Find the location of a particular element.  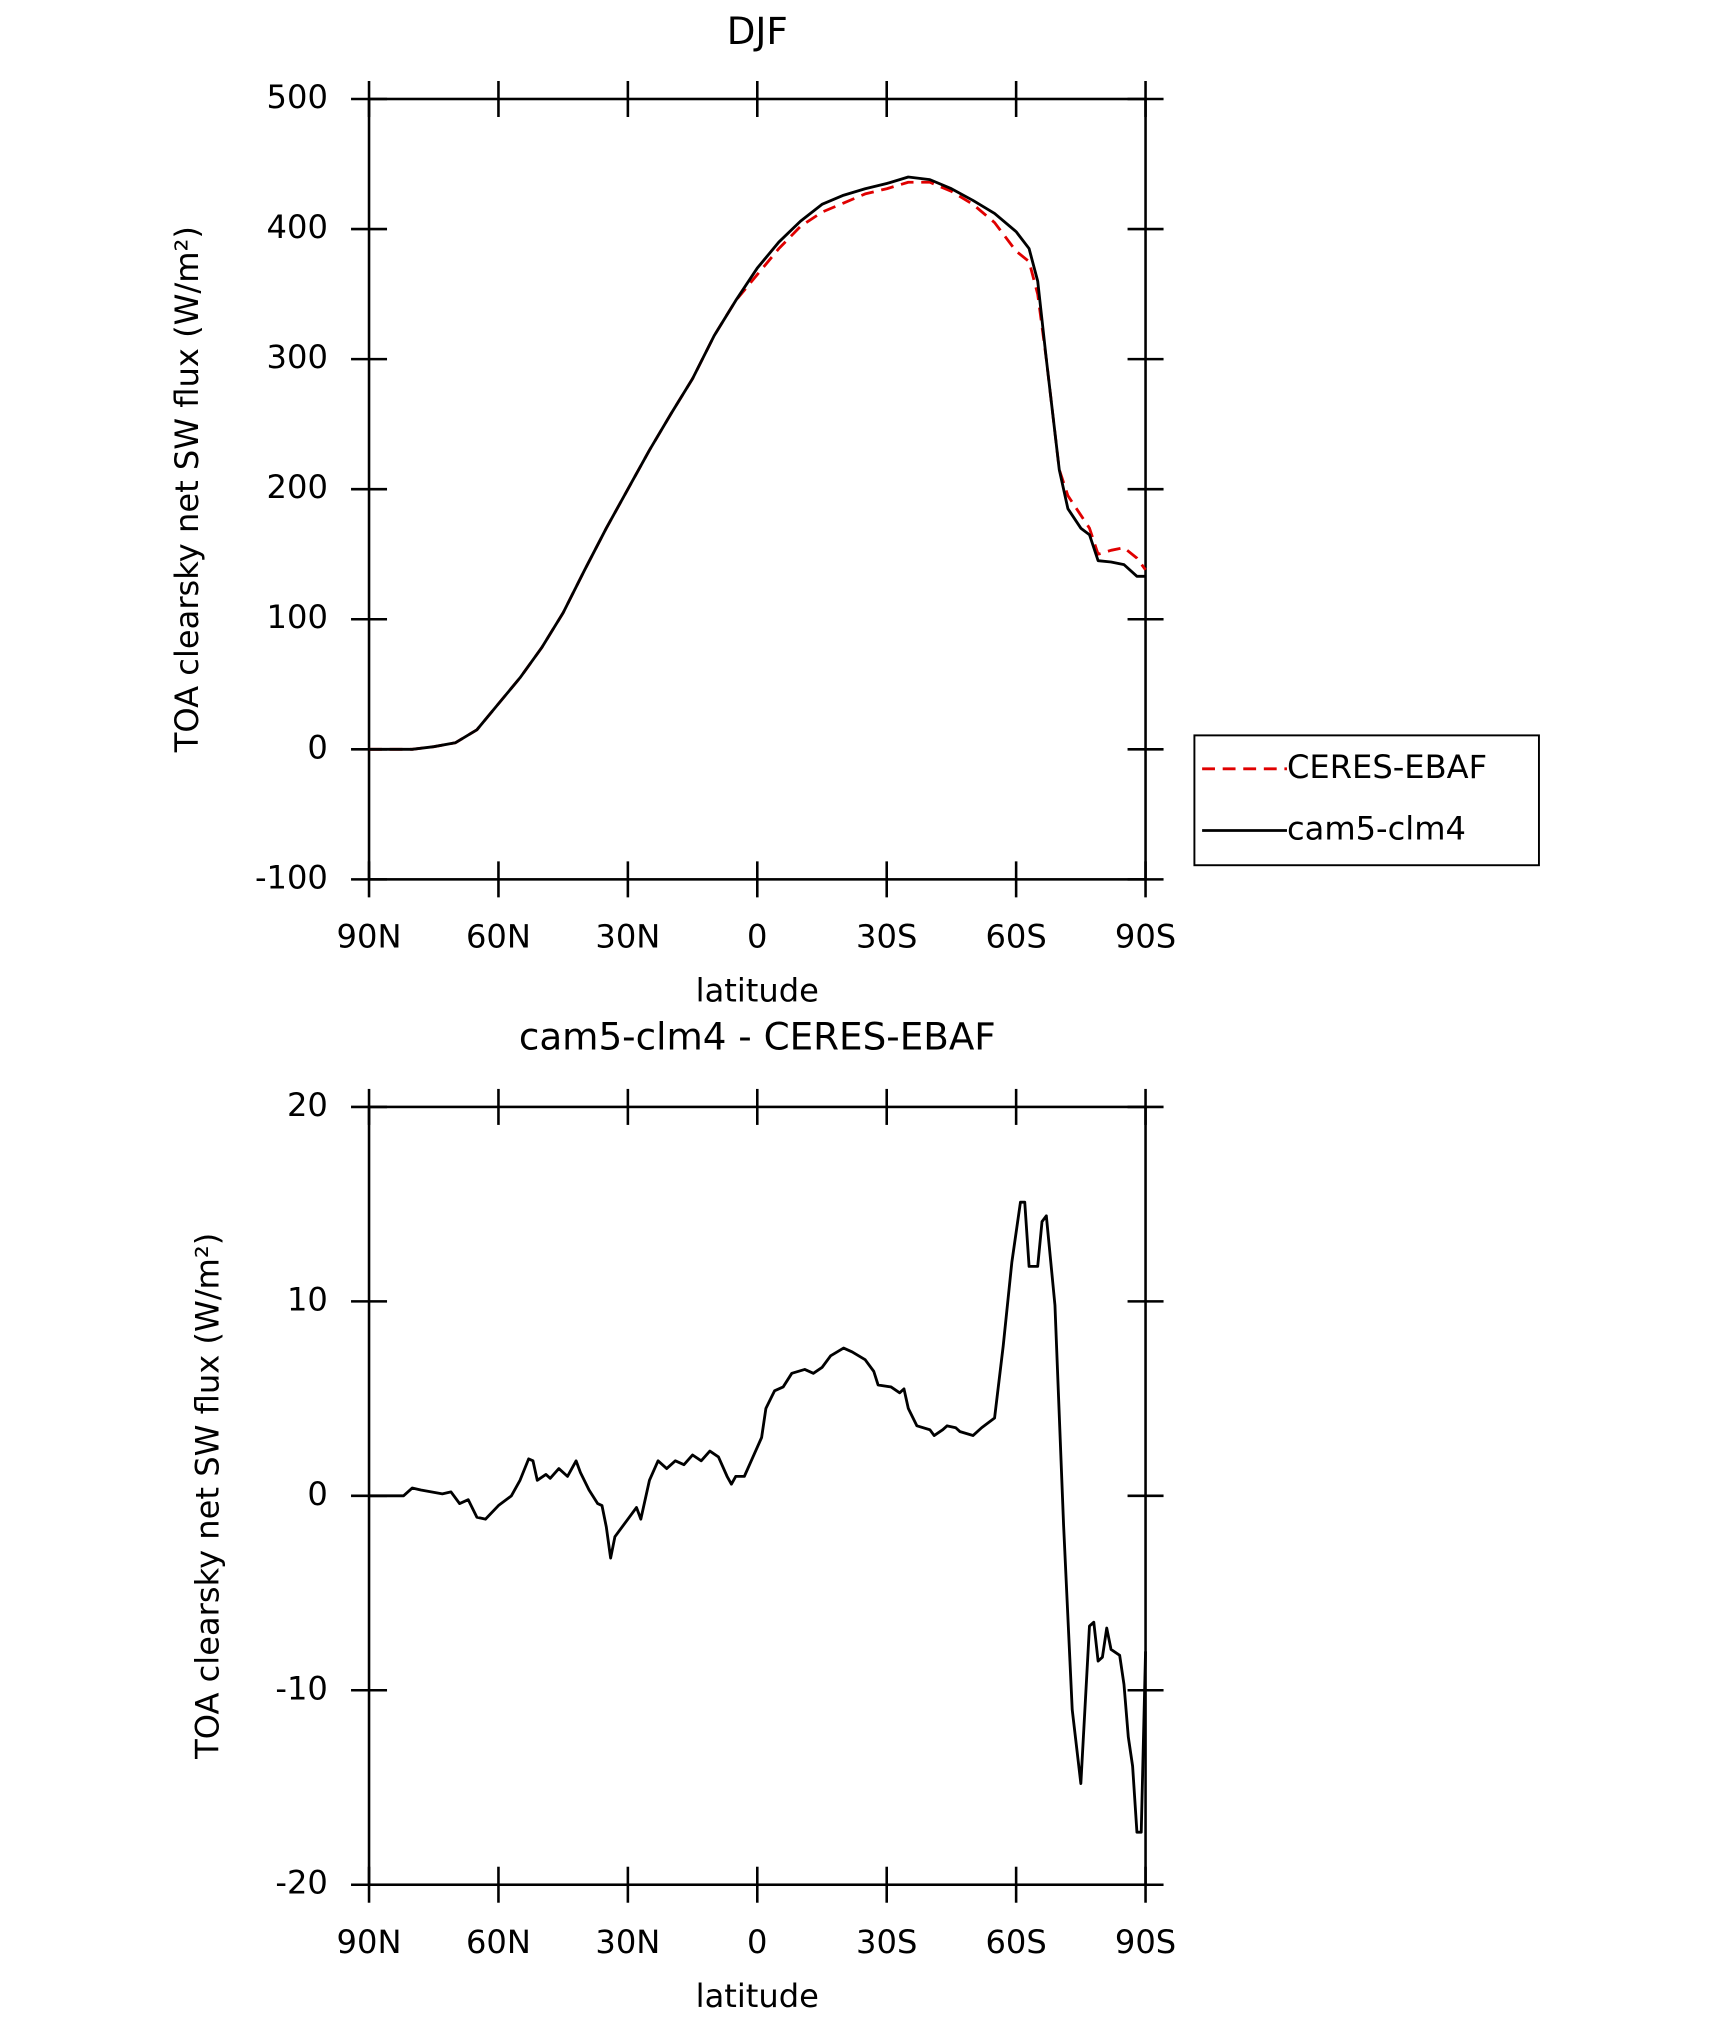

y-tick-label: 10 is located at coordinates (307, 1299).